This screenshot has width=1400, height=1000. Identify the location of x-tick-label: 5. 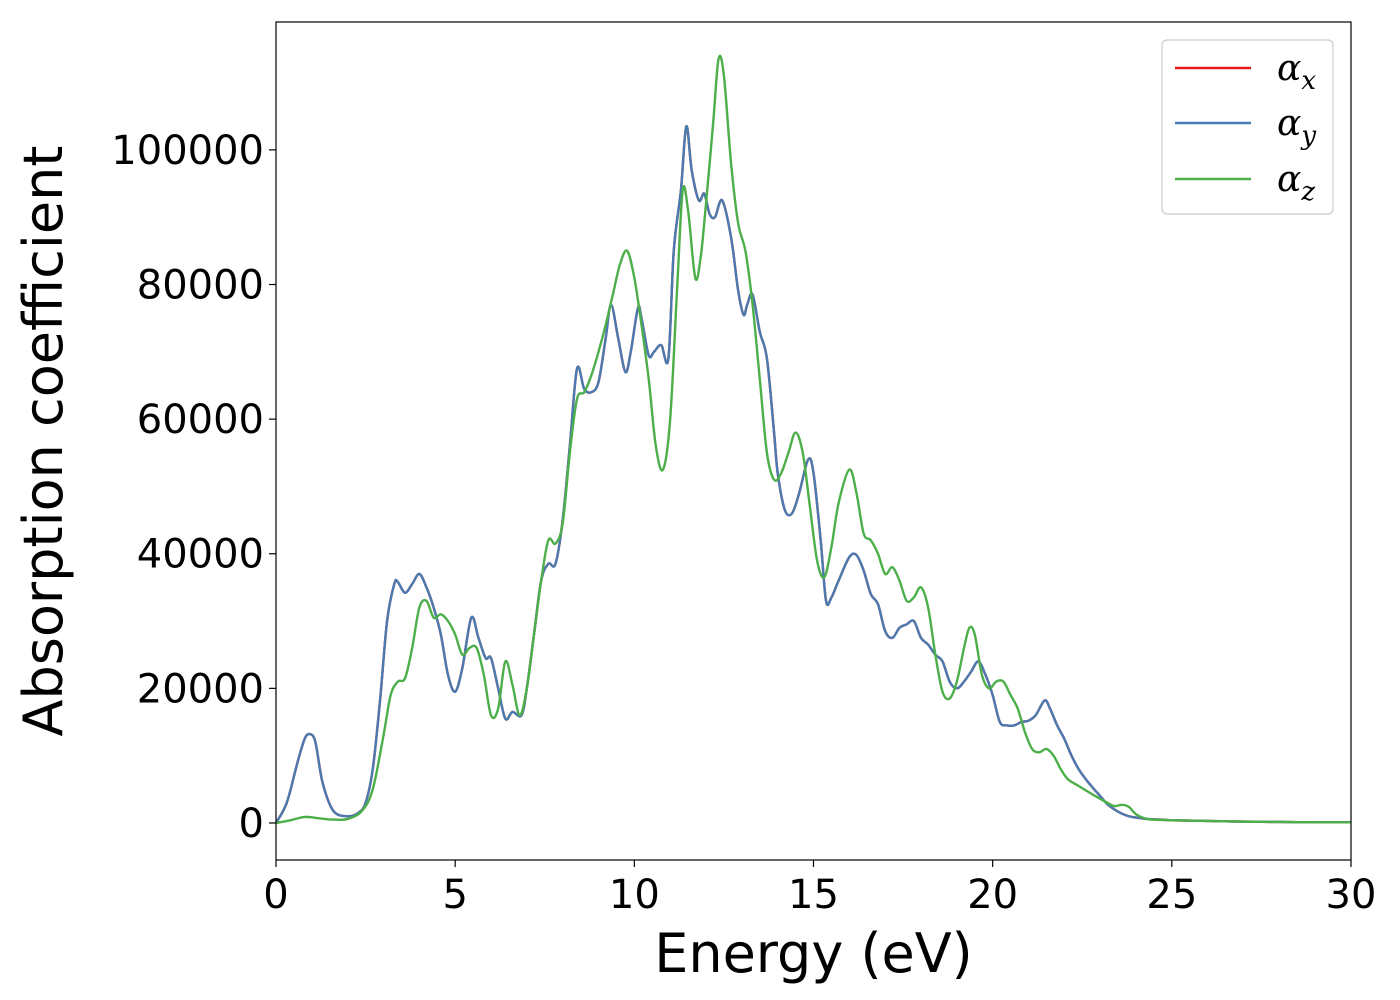
(454, 895).